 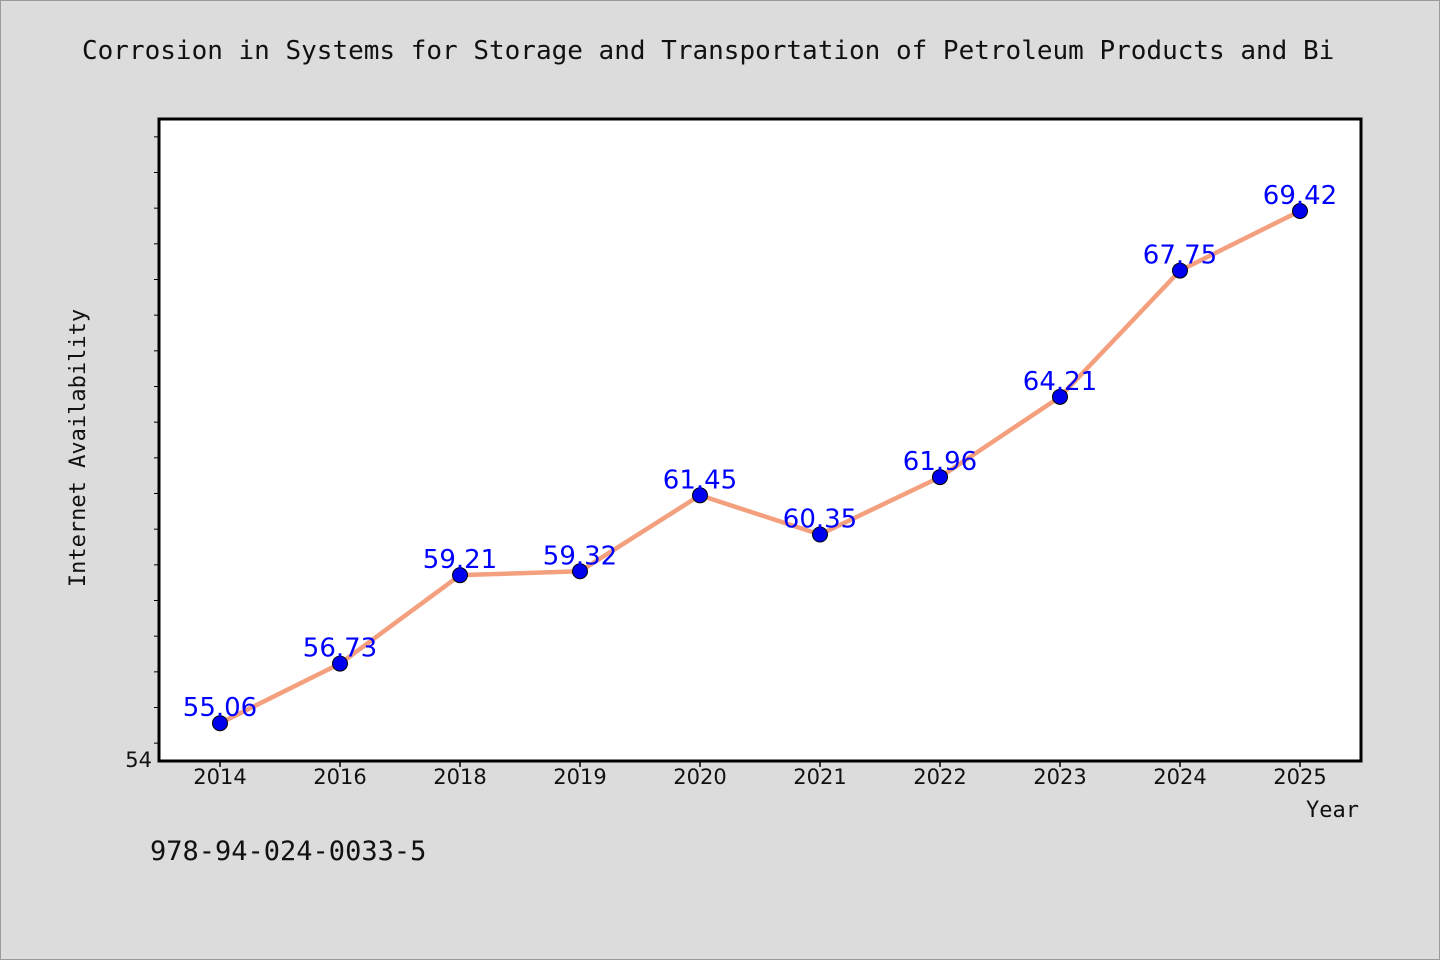 What do you see at coordinates (1179, 777) in the screenshot?
I see `x-tick-label: 2024` at bounding box center [1179, 777].